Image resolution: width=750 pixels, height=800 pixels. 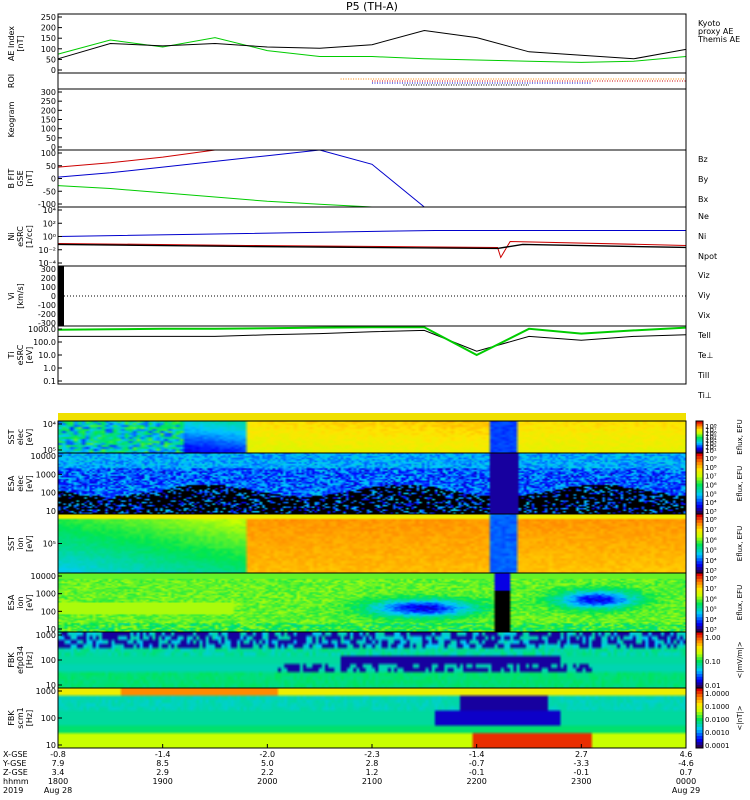 What do you see at coordinates (51, 685) in the screenshot?
I see `ytick-fbk_e: 10` at bounding box center [51, 685].